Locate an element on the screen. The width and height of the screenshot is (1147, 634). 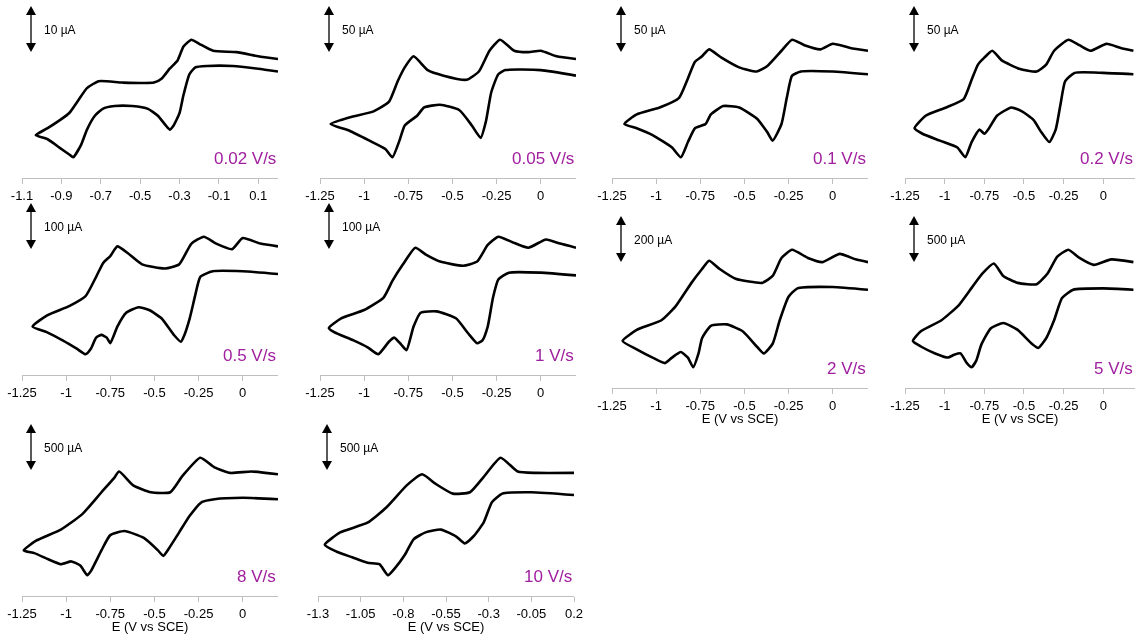
annotation: 0.02 V/s is located at coordinates (245, 158).